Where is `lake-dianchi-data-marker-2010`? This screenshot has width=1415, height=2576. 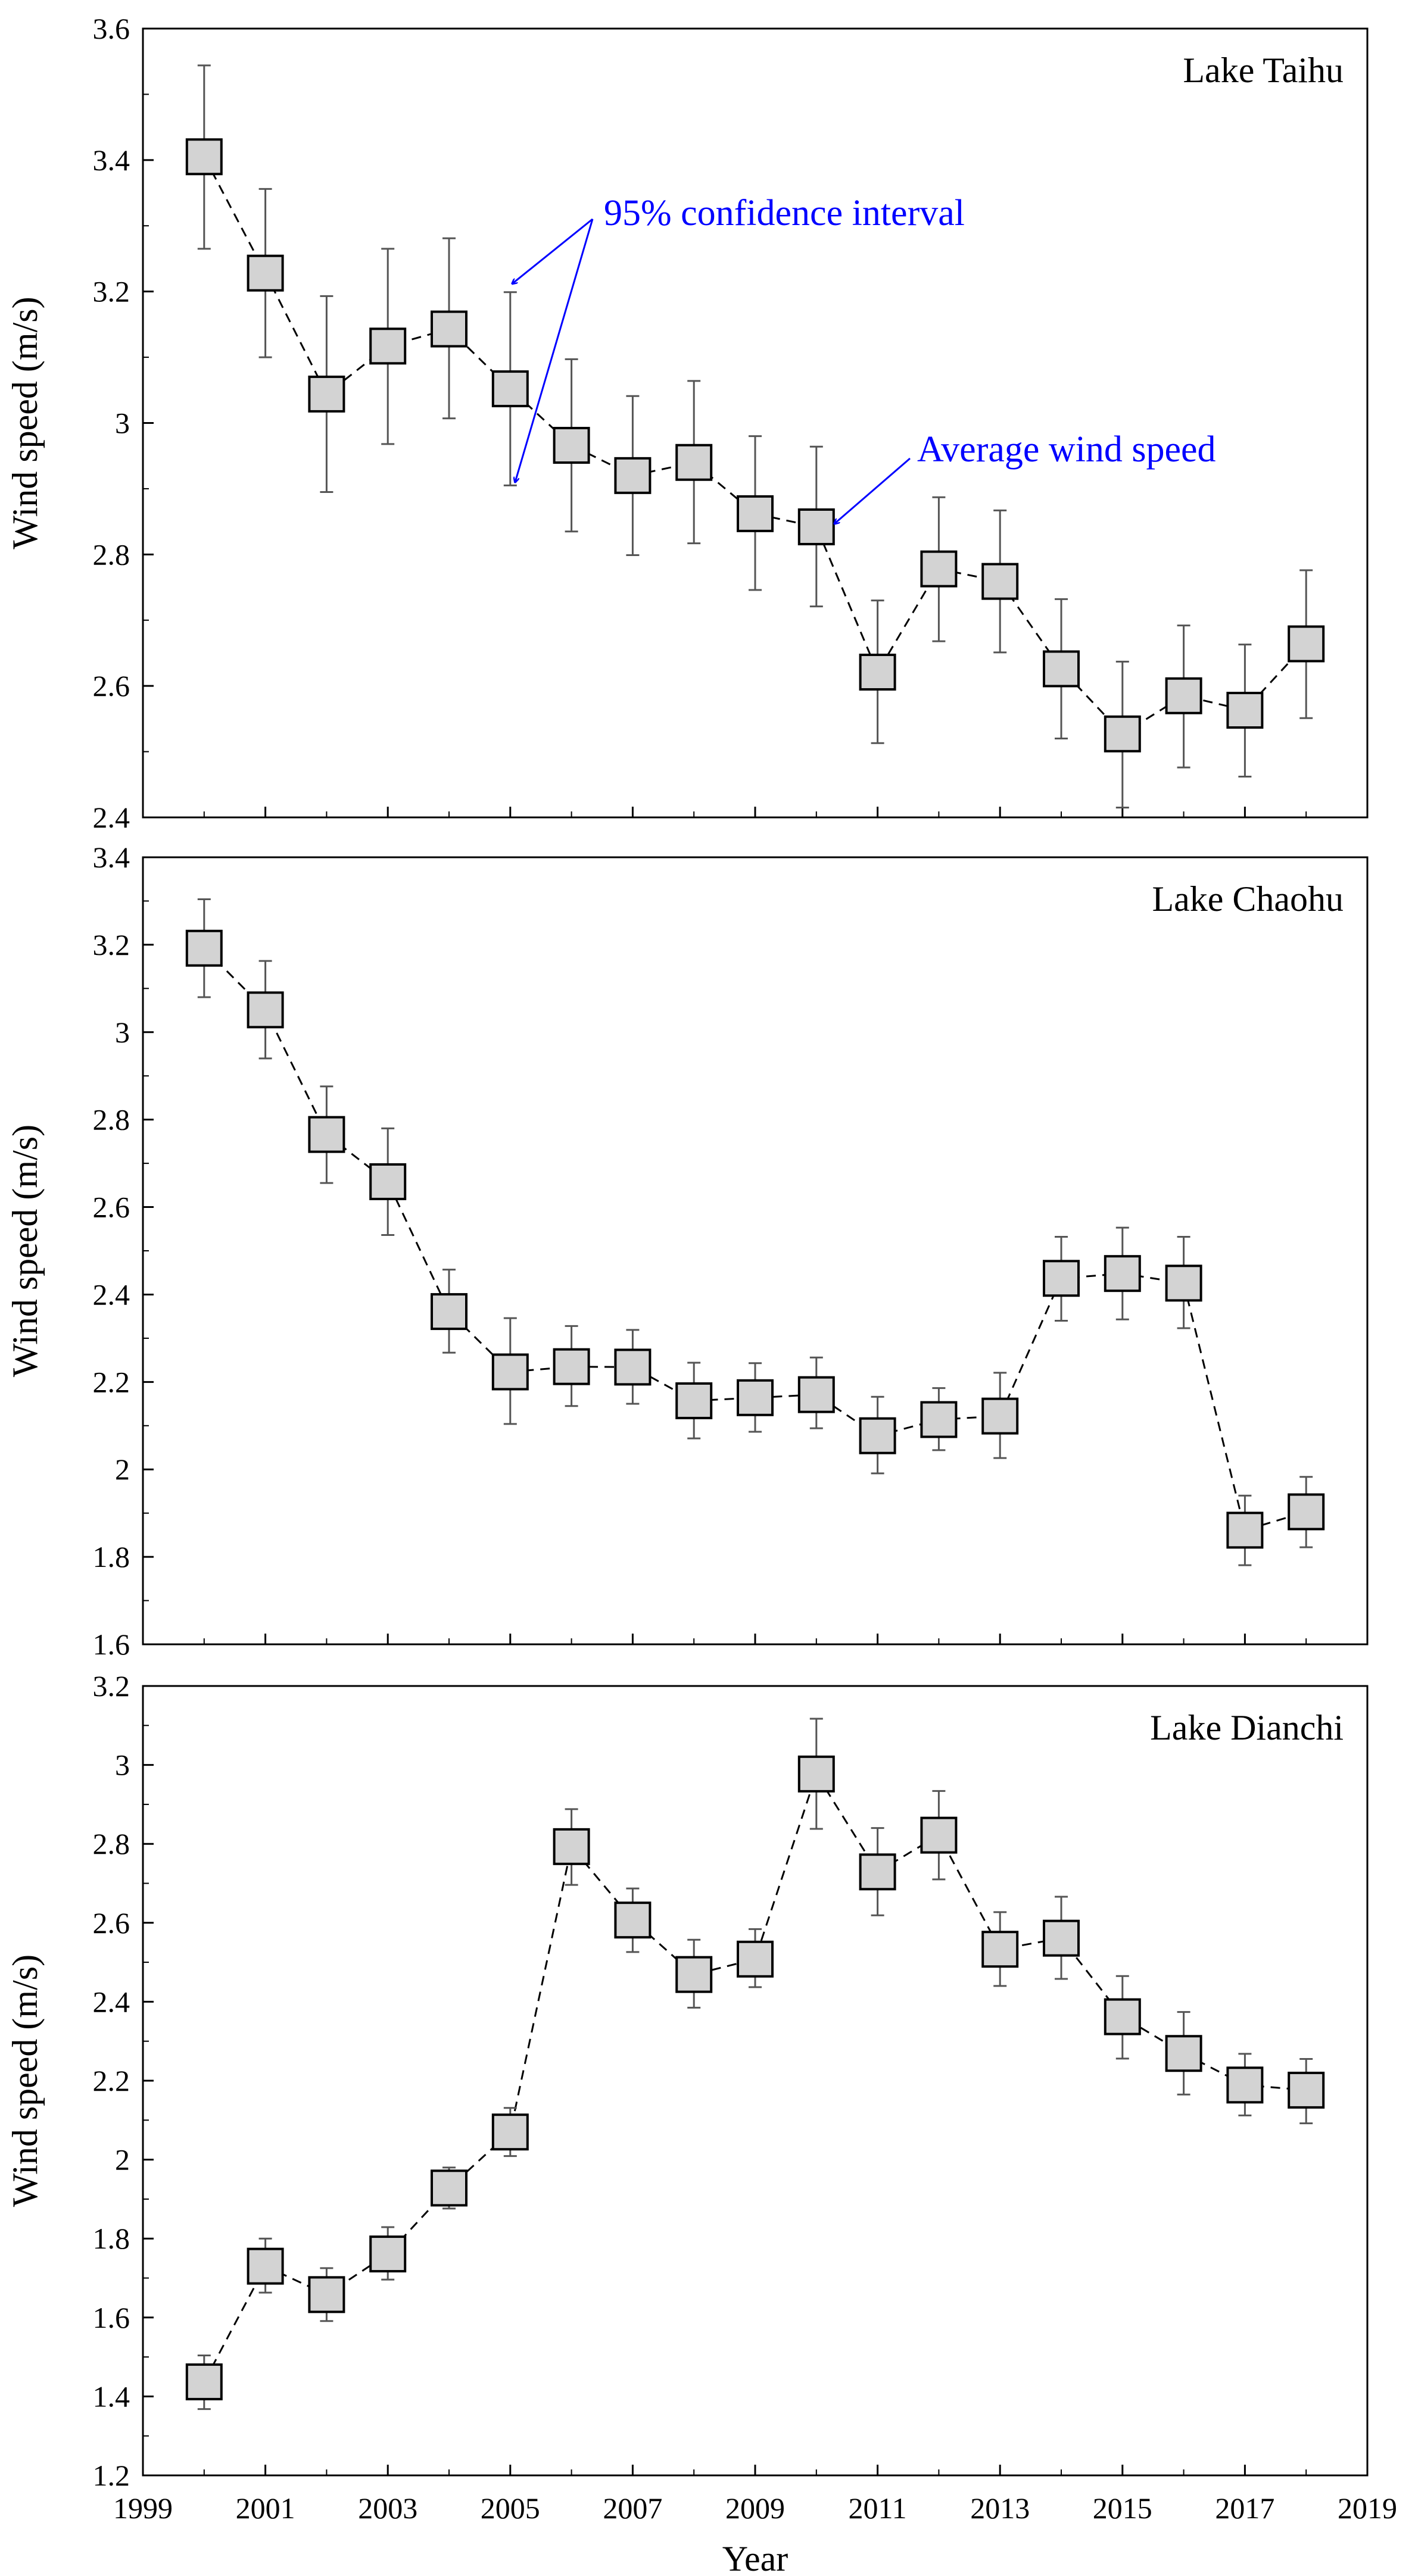
lake-dianchi-data-marker-2010 is located at coordinates (816, 1774).